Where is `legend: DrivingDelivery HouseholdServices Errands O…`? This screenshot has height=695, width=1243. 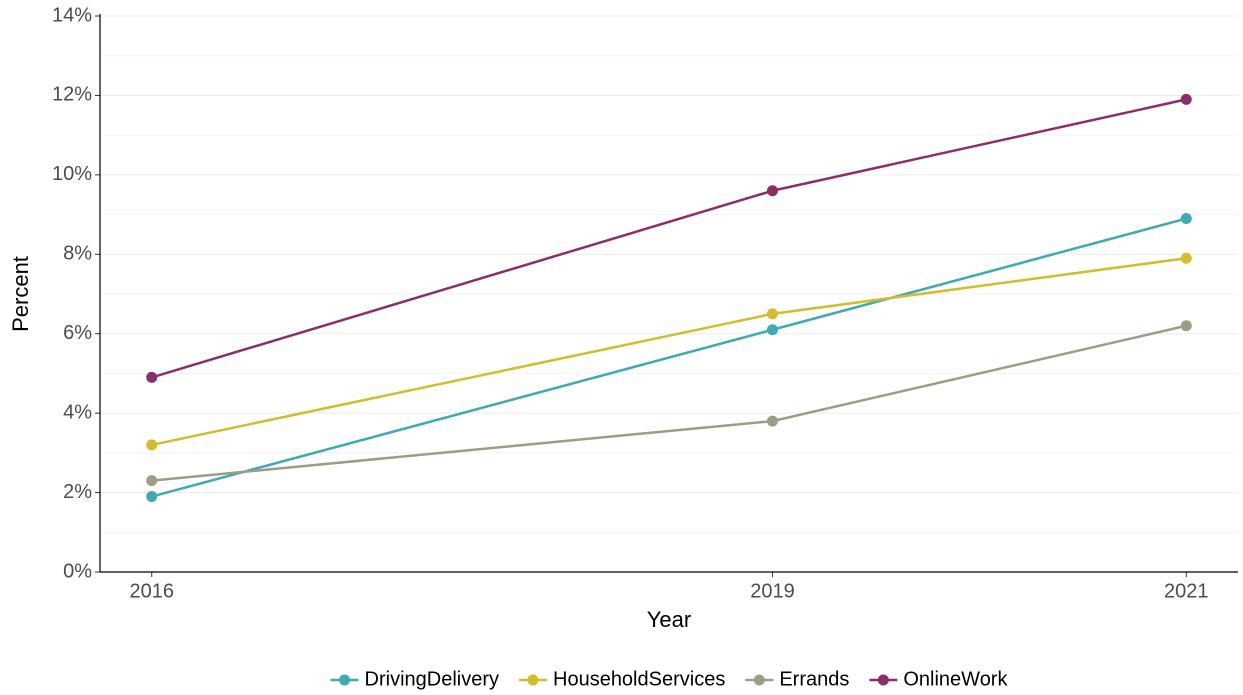
legend: DrivingDelivery HouseholdServices Errands O… is located at coordinates (669, 679).